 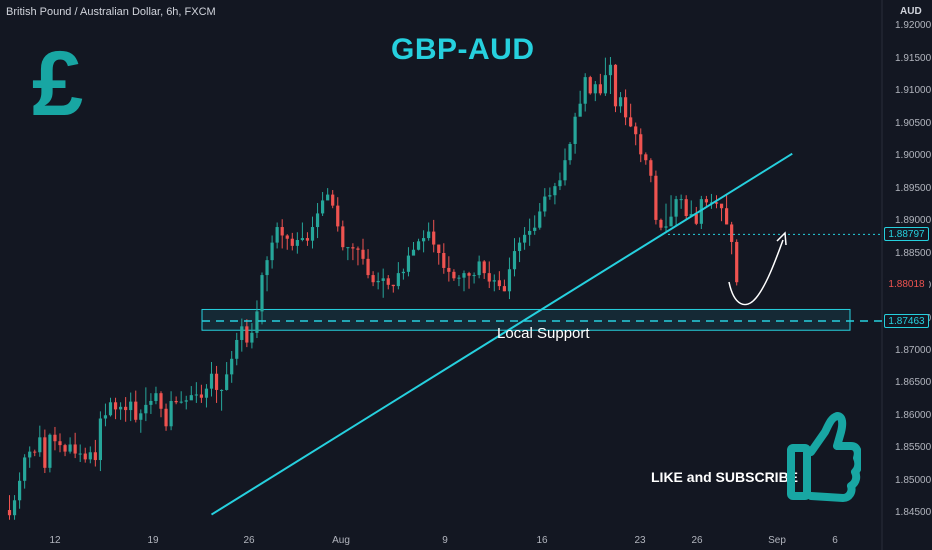 What do you see at coordinates (913, 480) in the screenshot?
I see `y-tick-label: 1.85000` at bounding box center [913, 480].